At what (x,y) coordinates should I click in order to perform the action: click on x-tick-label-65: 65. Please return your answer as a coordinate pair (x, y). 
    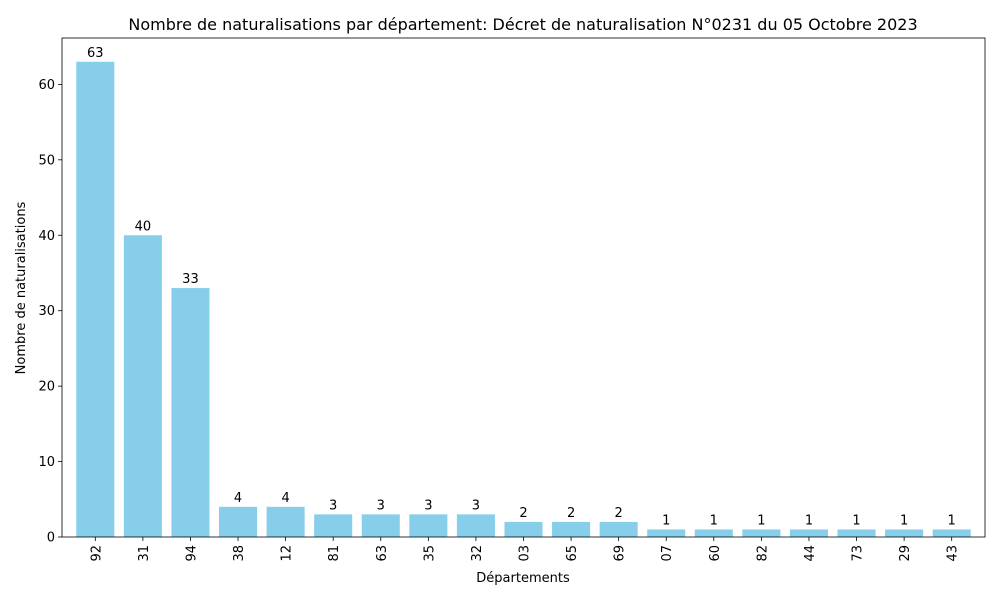
    Looking at the image, I should click on (572, 553).